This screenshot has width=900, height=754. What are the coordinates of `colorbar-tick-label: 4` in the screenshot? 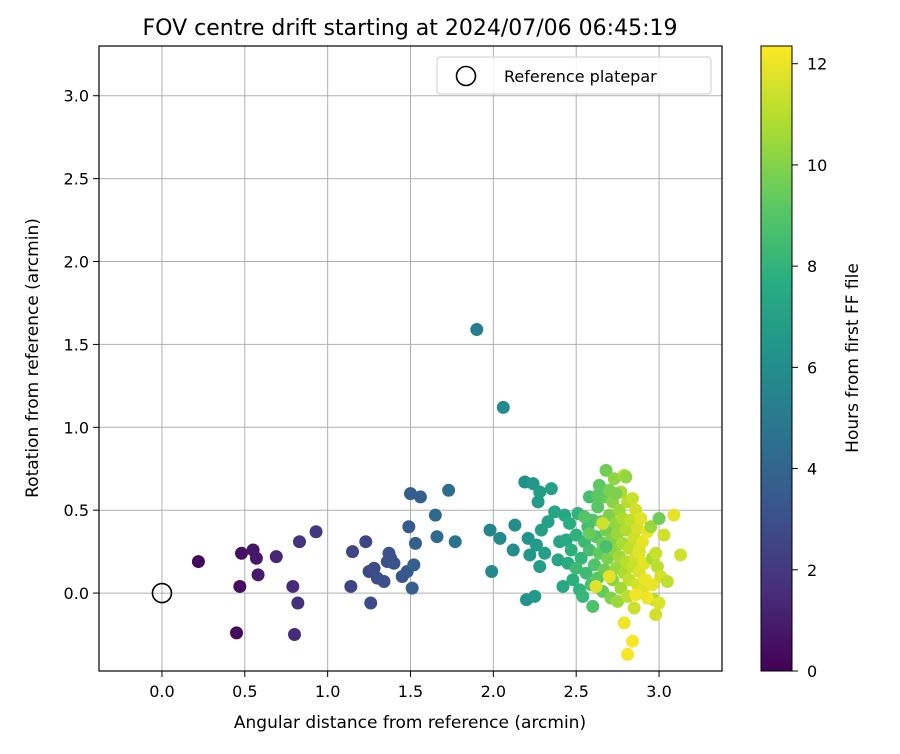 It's located at (812, 469).